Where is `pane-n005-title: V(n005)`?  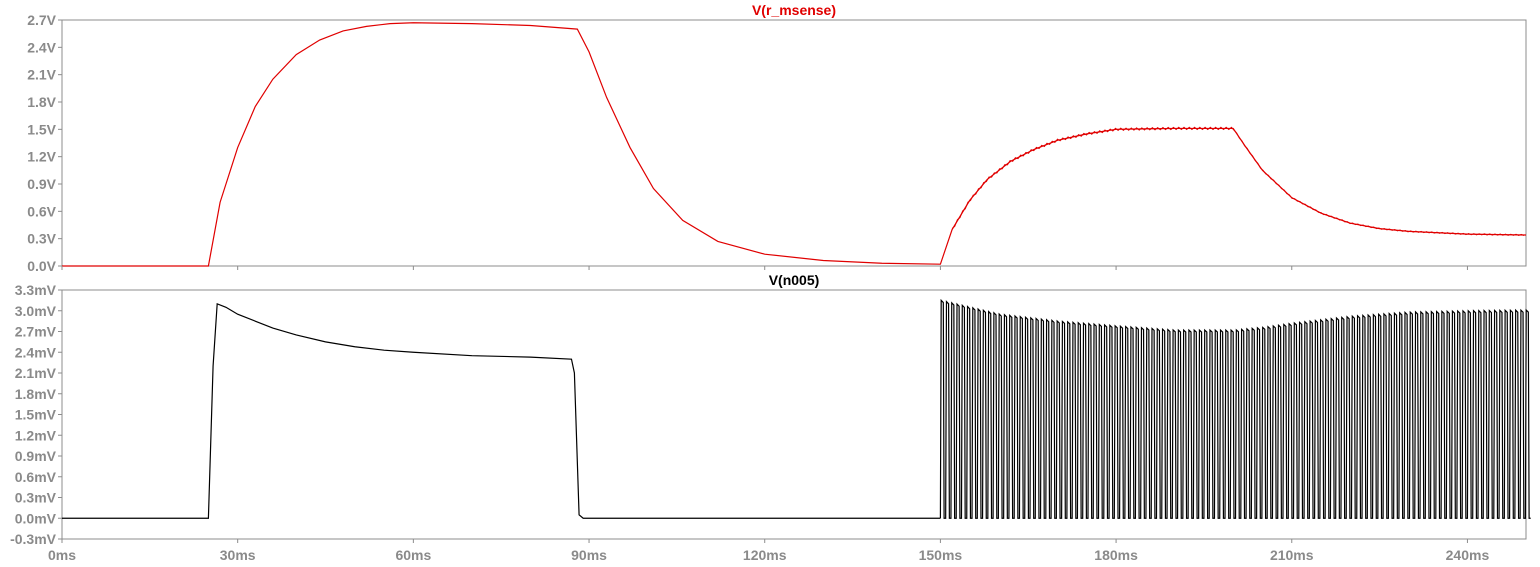
pane-n005-title: V(n005) is located at coordinates (794, 280).